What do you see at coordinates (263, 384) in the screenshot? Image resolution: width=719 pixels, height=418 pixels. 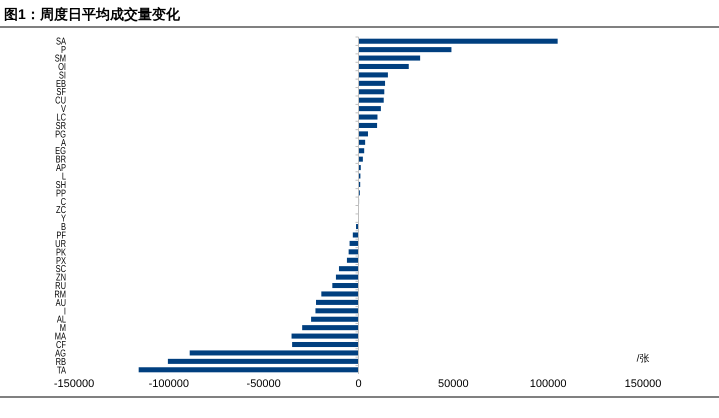 I see `x-tick-label: -50000` at bounding box center [263, 384].